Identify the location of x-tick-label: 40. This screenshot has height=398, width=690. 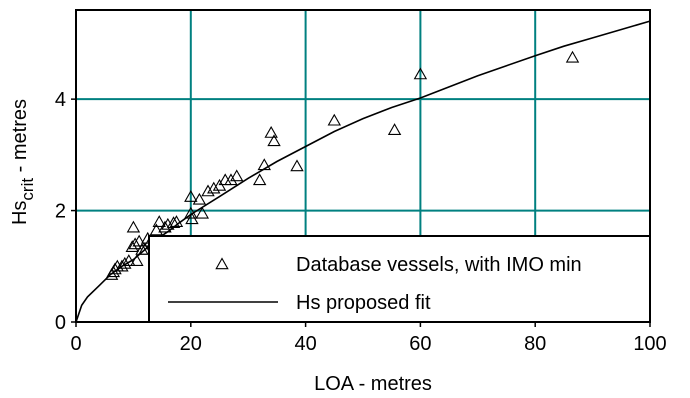
(305, 344).